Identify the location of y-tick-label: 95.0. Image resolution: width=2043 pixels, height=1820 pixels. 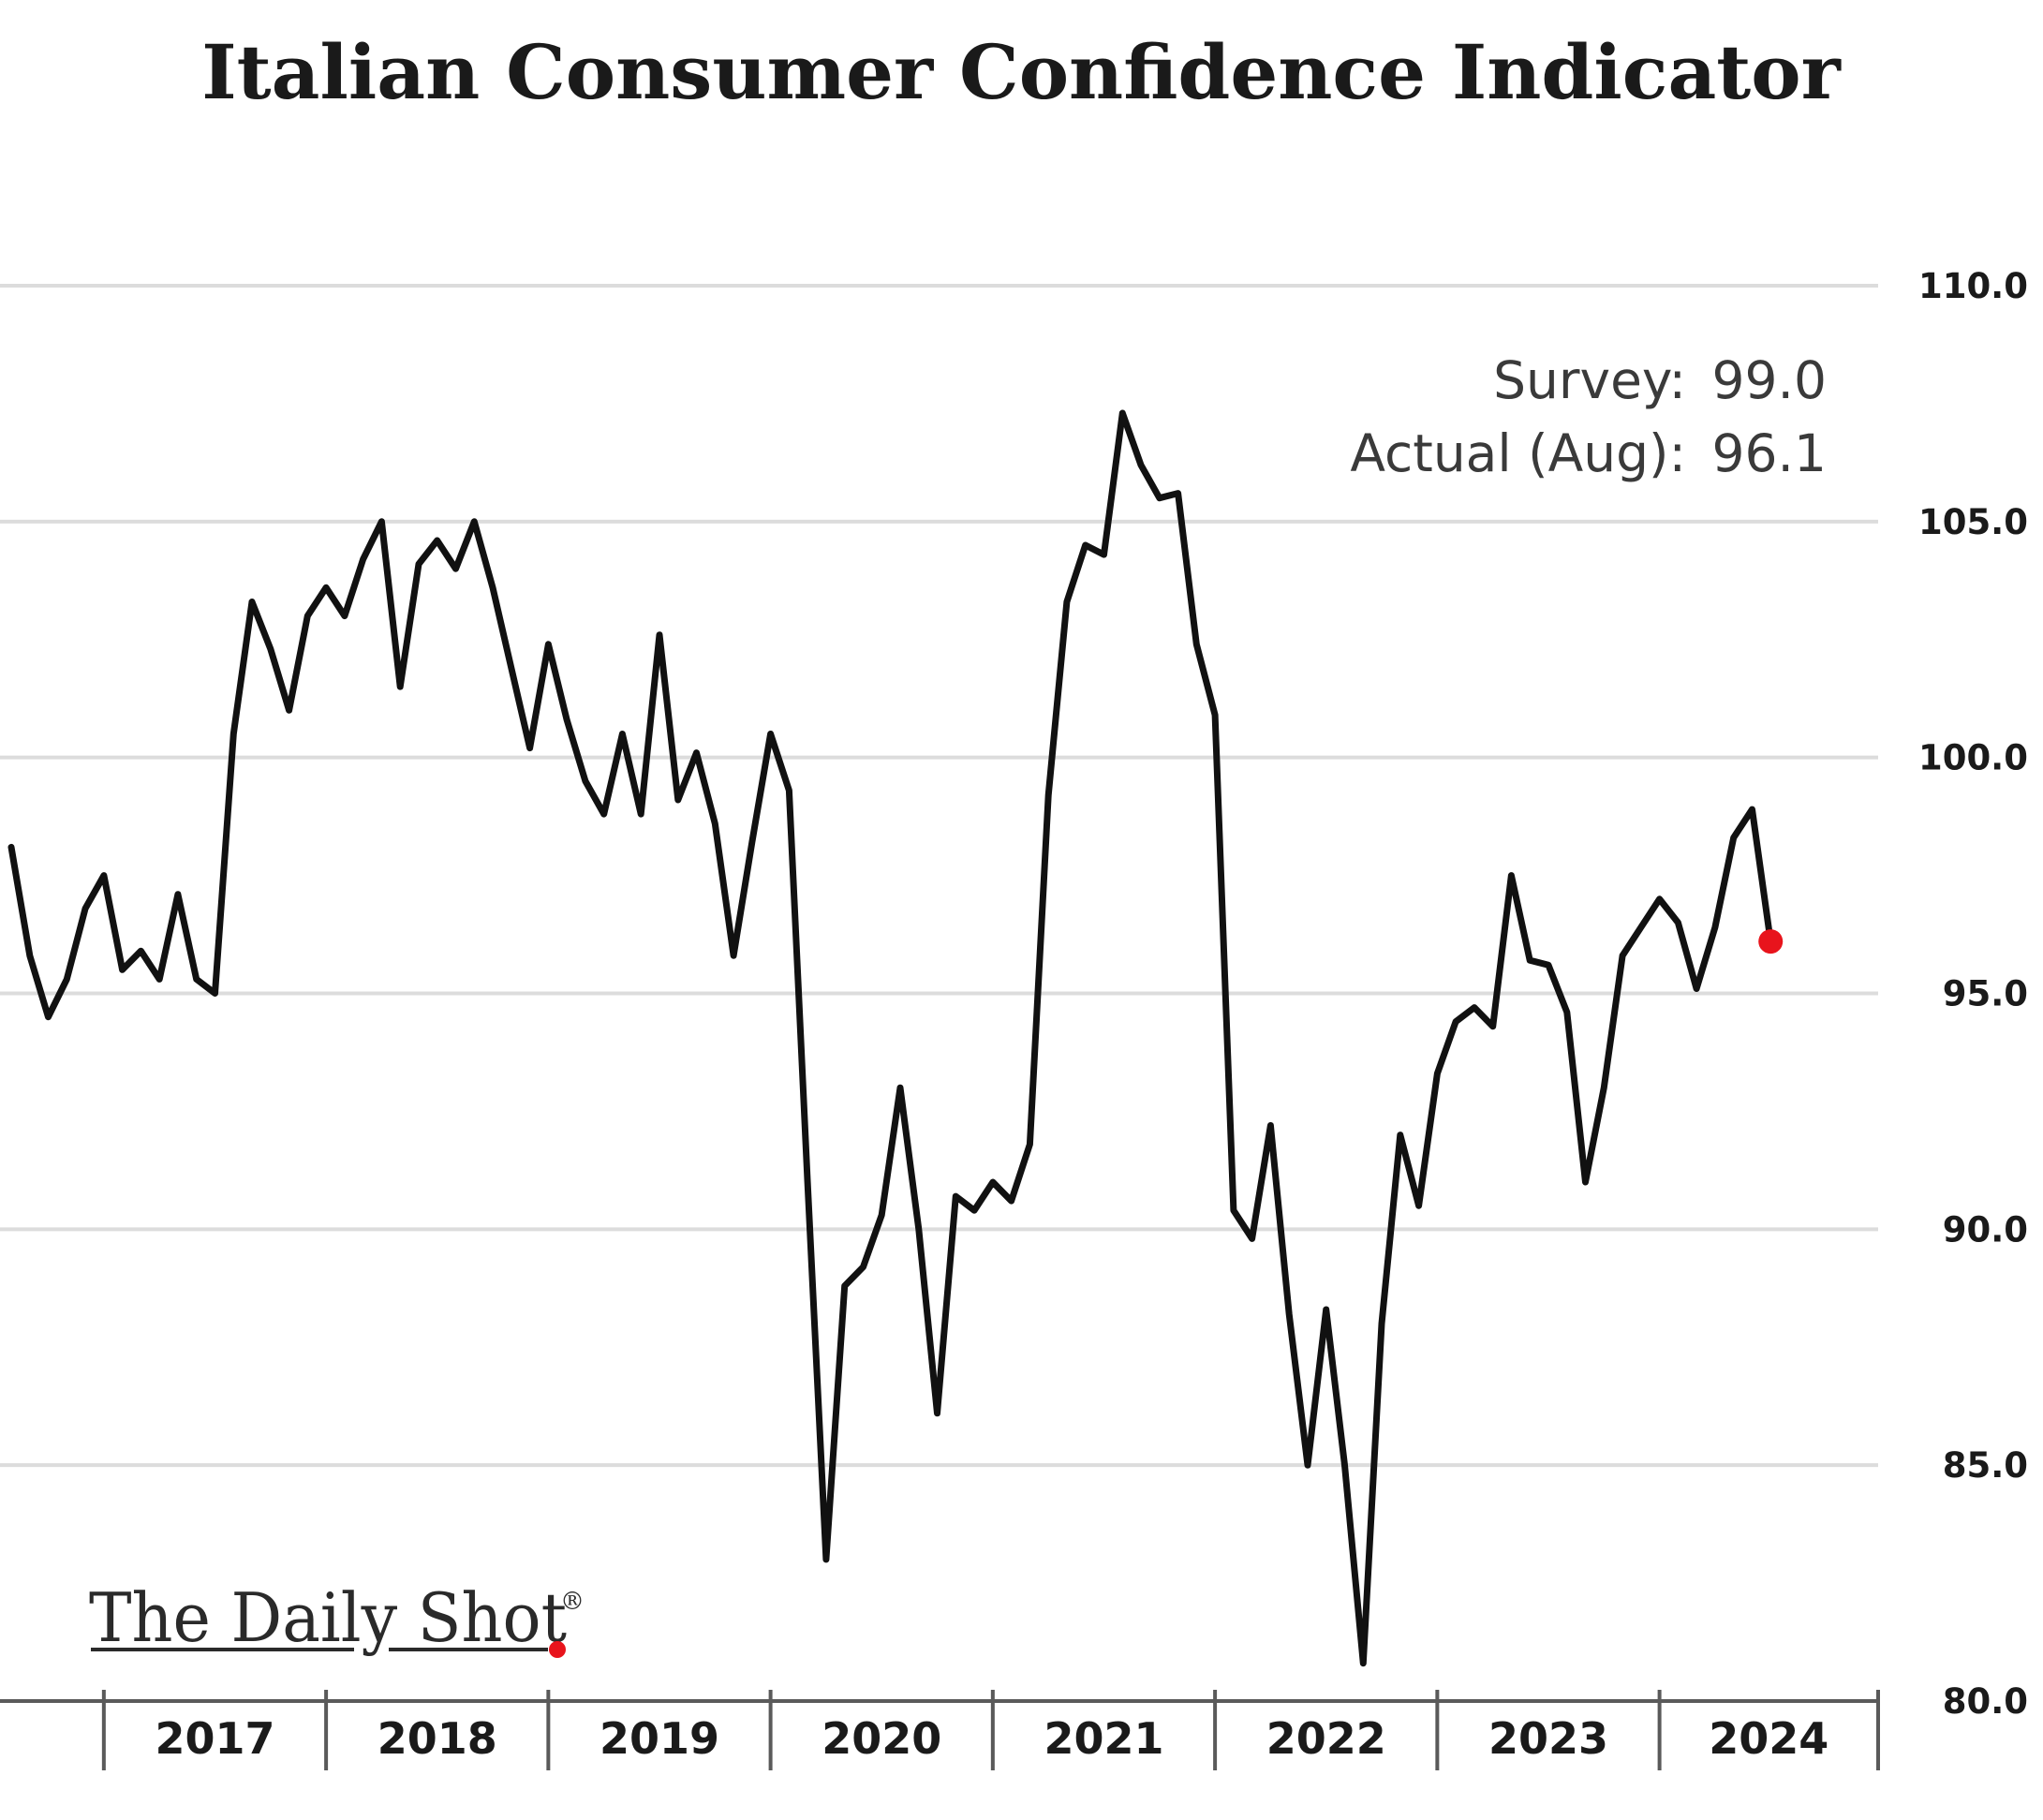
(1986, 994).